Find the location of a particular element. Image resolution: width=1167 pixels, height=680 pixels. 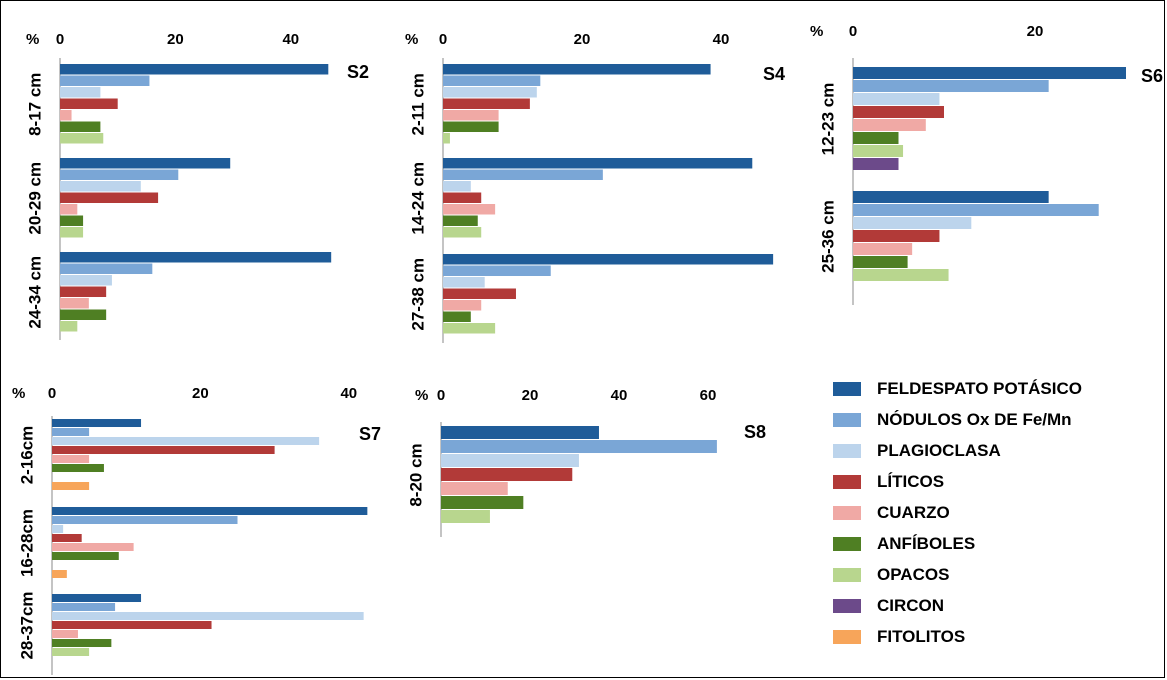

s7-bar-1-cuarzo is located at coordinates (71, 459).